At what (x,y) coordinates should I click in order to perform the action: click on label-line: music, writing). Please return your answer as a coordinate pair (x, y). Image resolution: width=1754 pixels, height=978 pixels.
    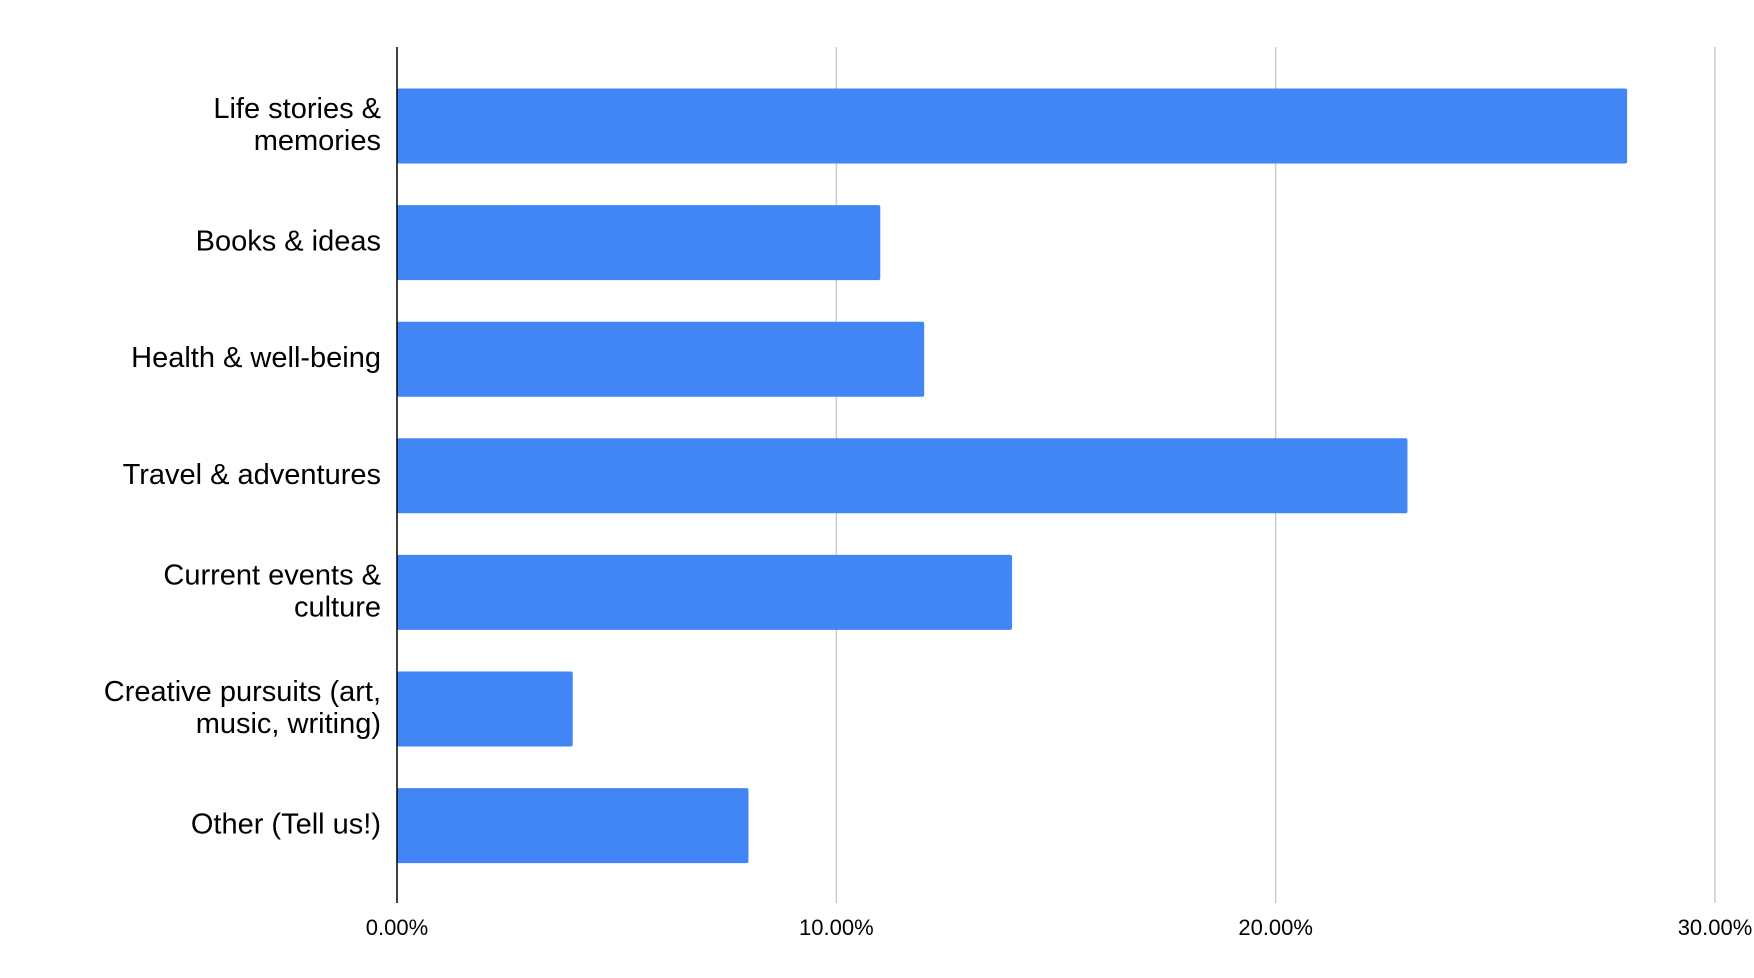
    Looking at the image, I should click on (288, 724).